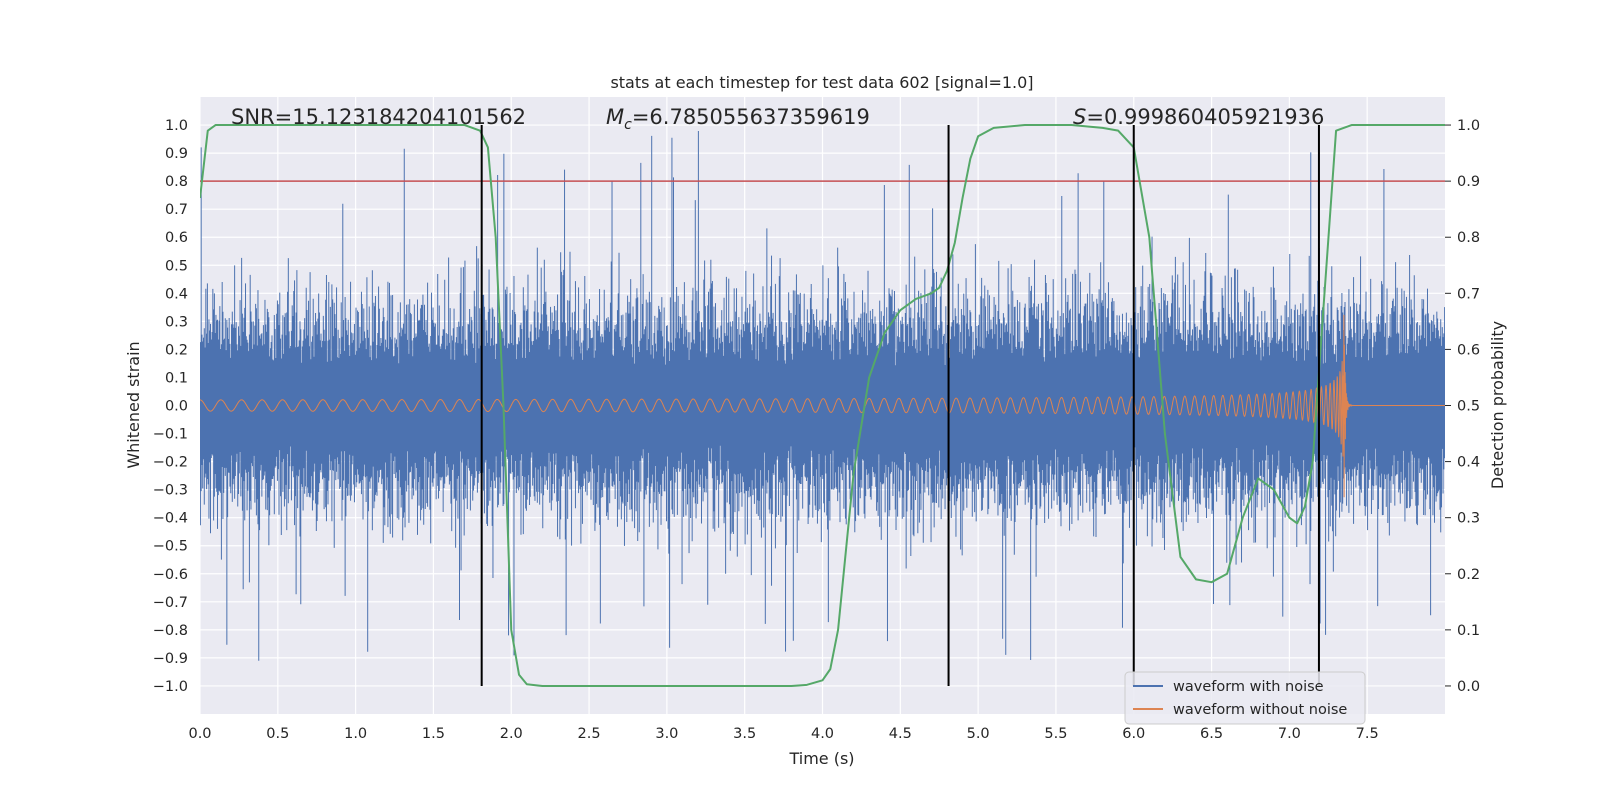 The image size is (1600, 804). What do you see at coordinates (133, 404) in the screenshot?
I see `y-axis-label: Whitened strain` at bounding box center [133, 404].